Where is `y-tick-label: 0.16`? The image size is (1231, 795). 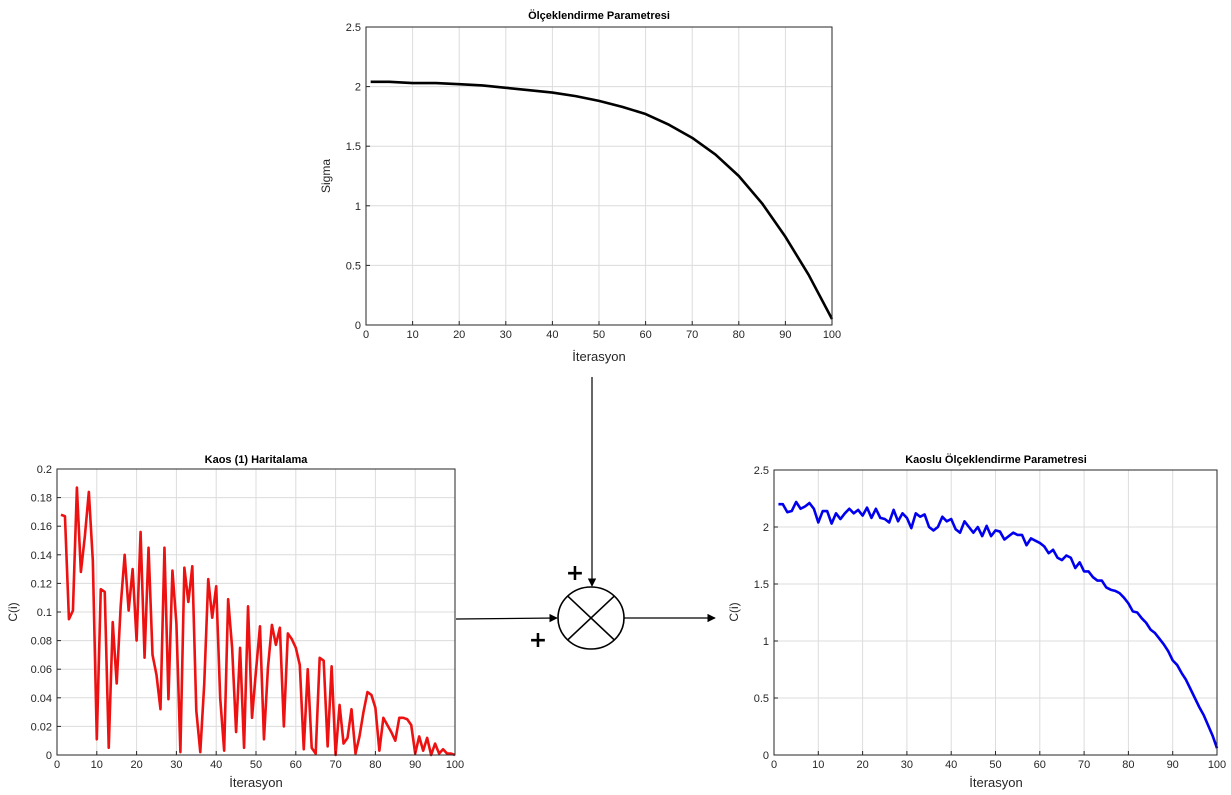 y-tick-label: 0.16 is located at coordinates (41, 527).